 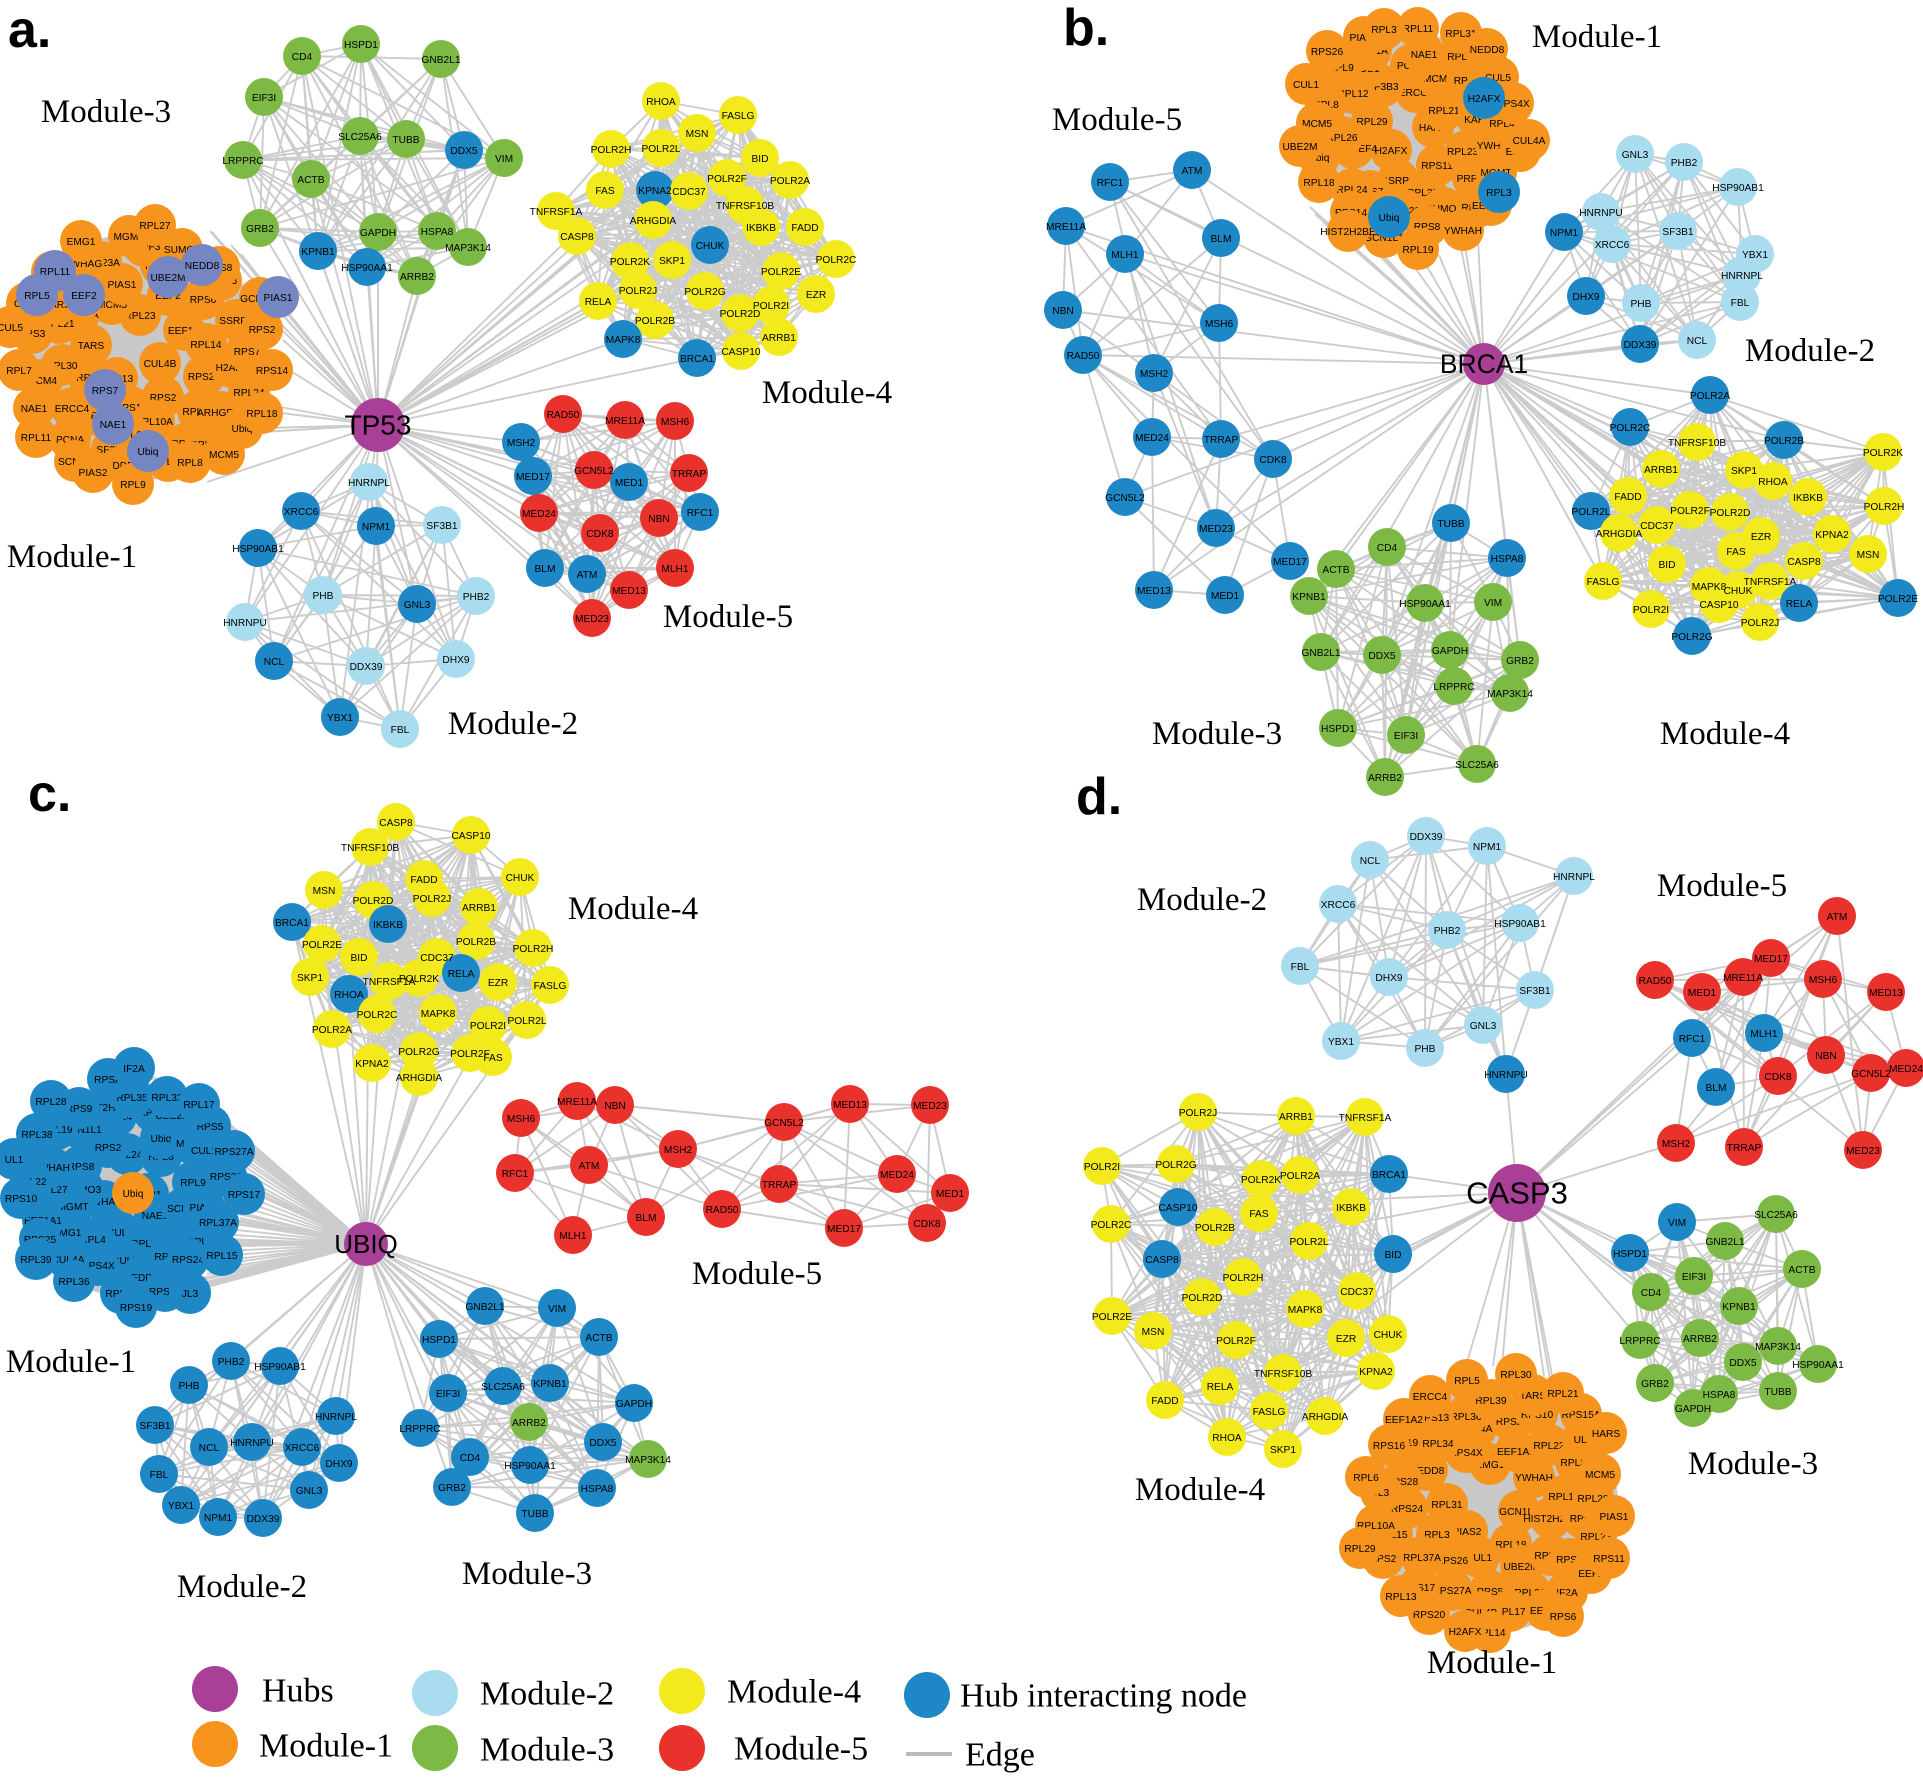 What do you see at coordinates (1761, 537) in the screenshot?
I see `svg-text: EZR` at bounding box center [1761, 537].